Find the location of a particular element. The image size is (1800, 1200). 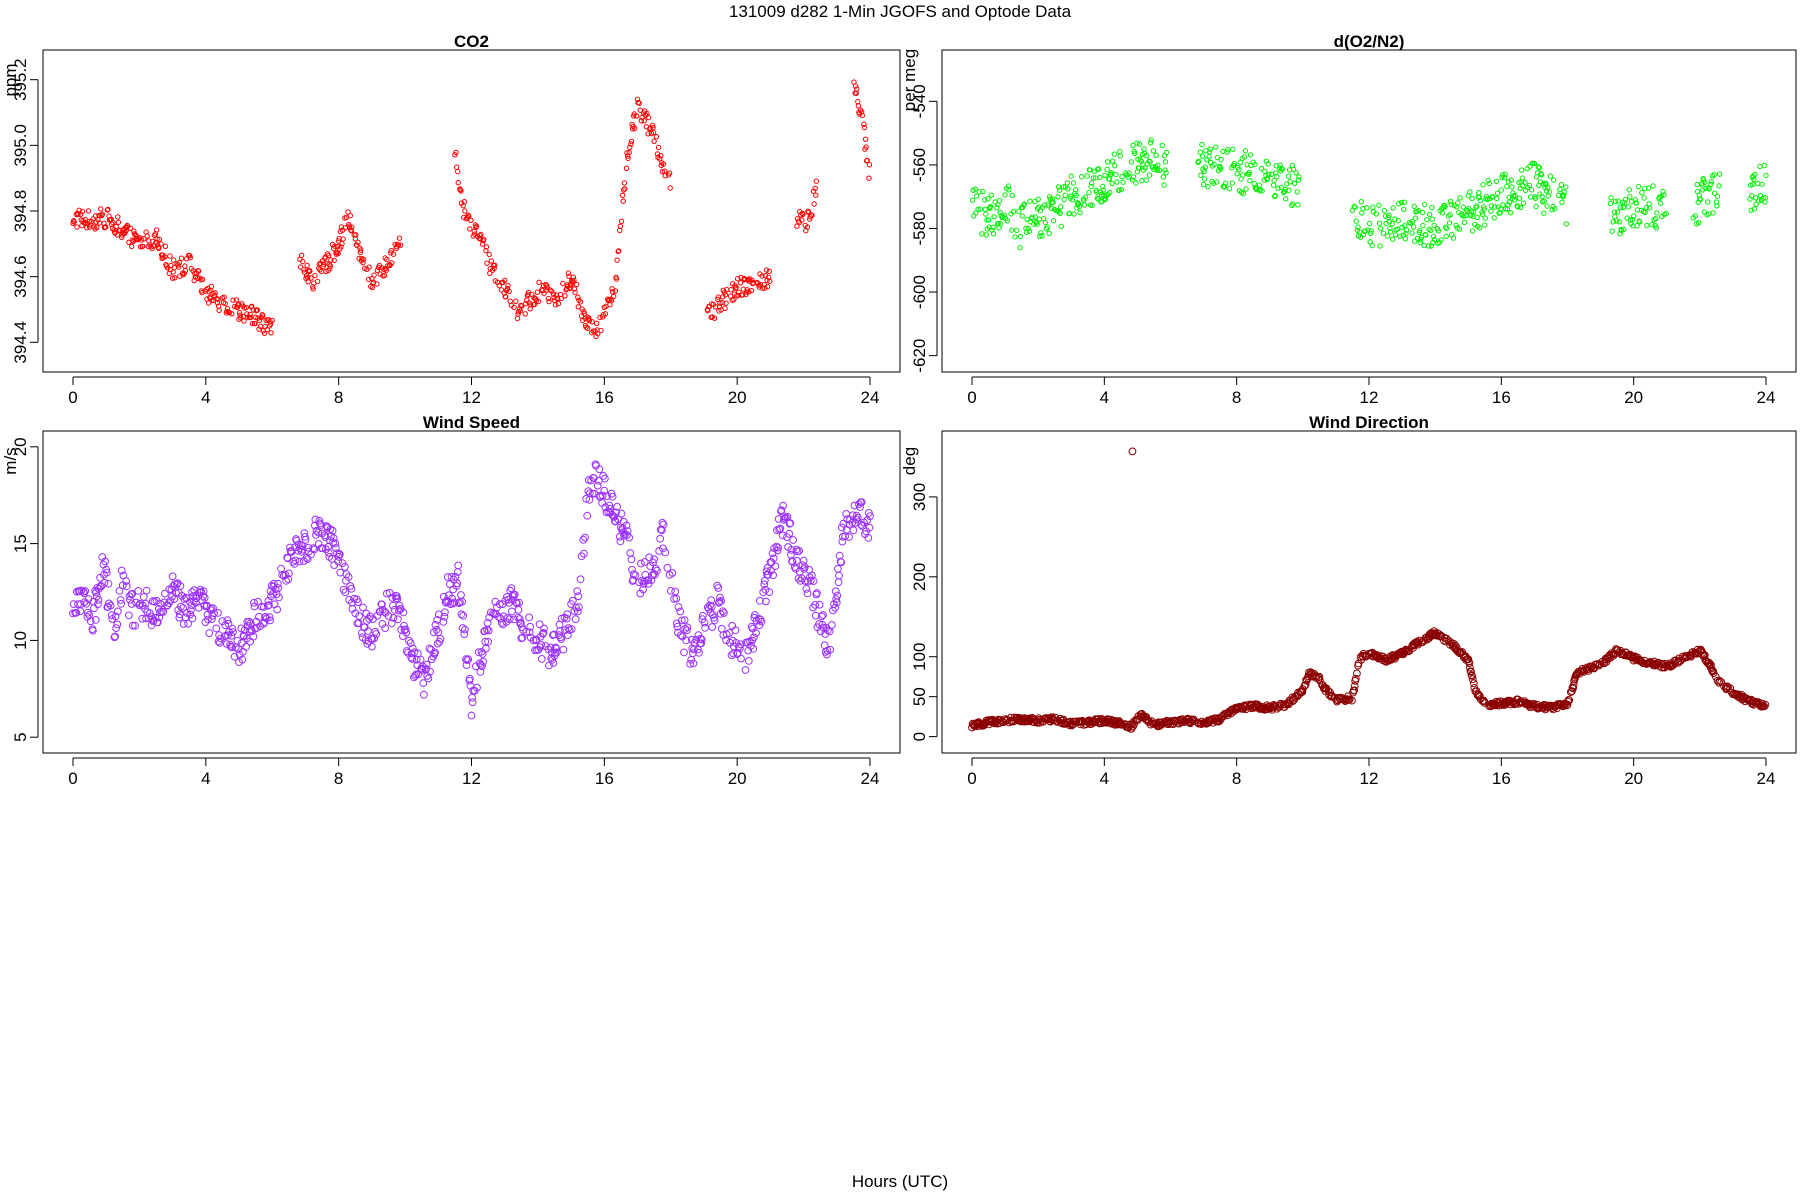

wind-speed-x-tick-label: 4 is located at coordinates (205, 778).